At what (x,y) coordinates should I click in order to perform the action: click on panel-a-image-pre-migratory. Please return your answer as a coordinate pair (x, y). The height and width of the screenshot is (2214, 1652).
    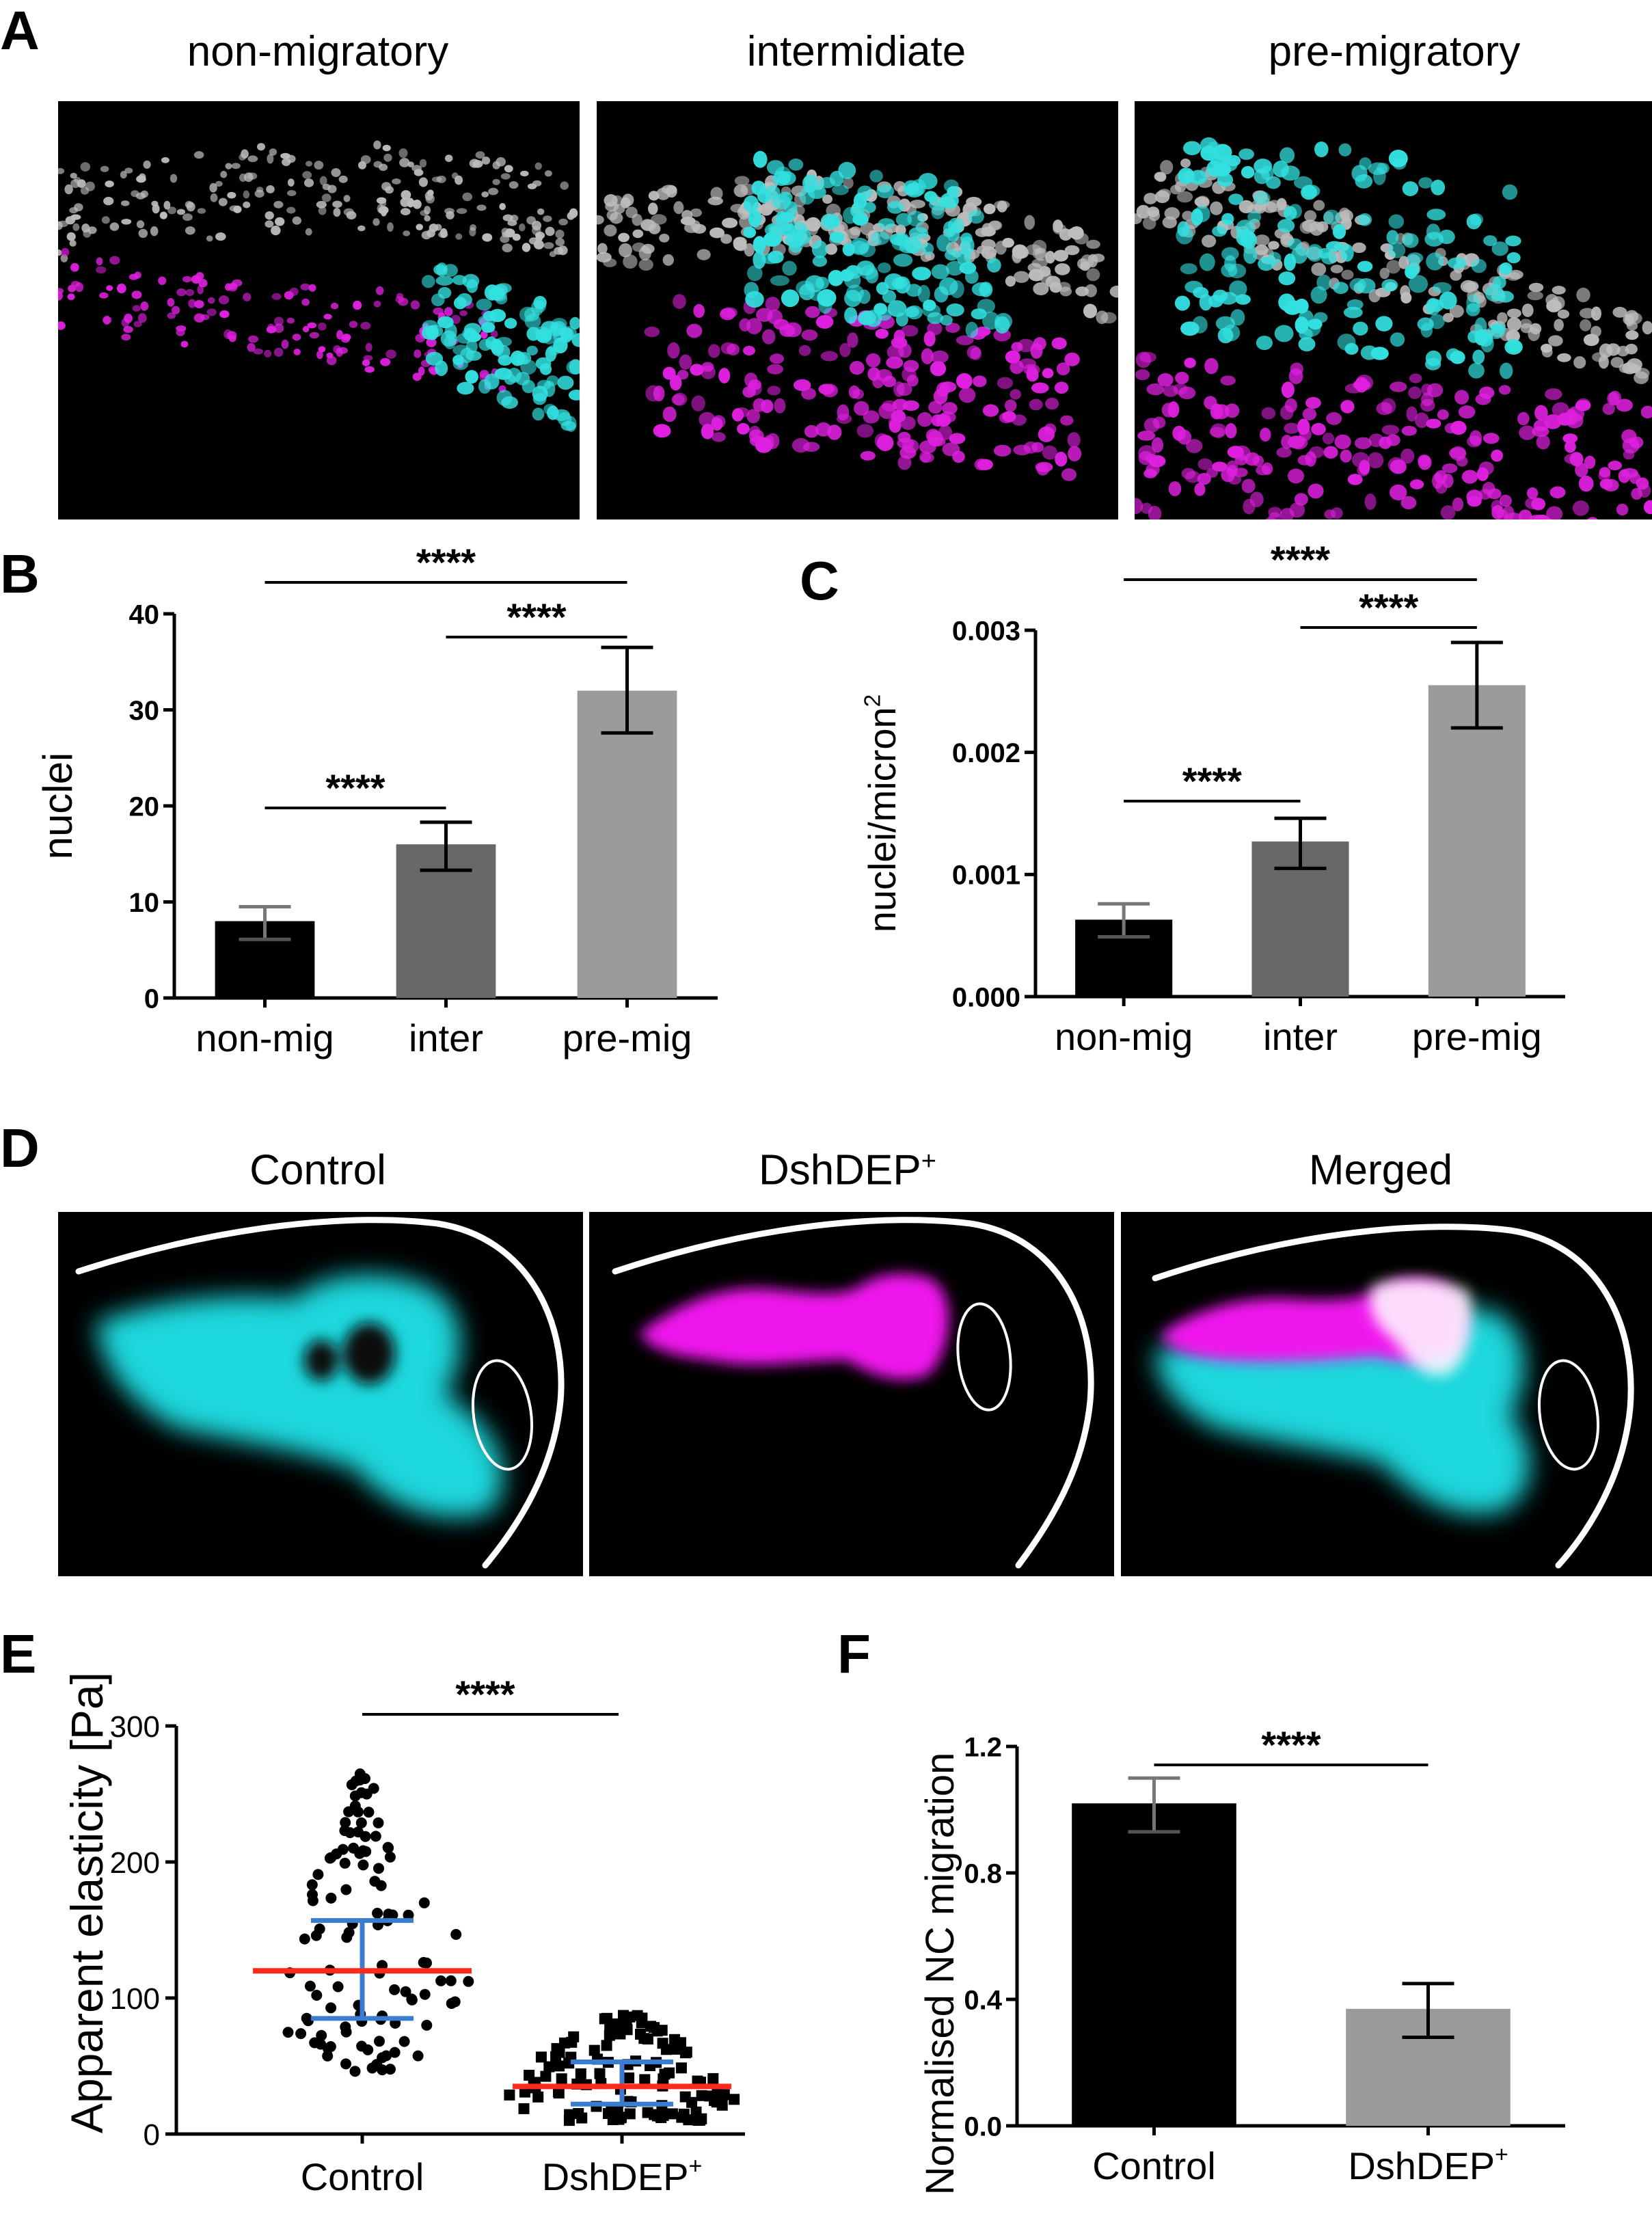
    Looking at the image, I should click on (1393, 310).